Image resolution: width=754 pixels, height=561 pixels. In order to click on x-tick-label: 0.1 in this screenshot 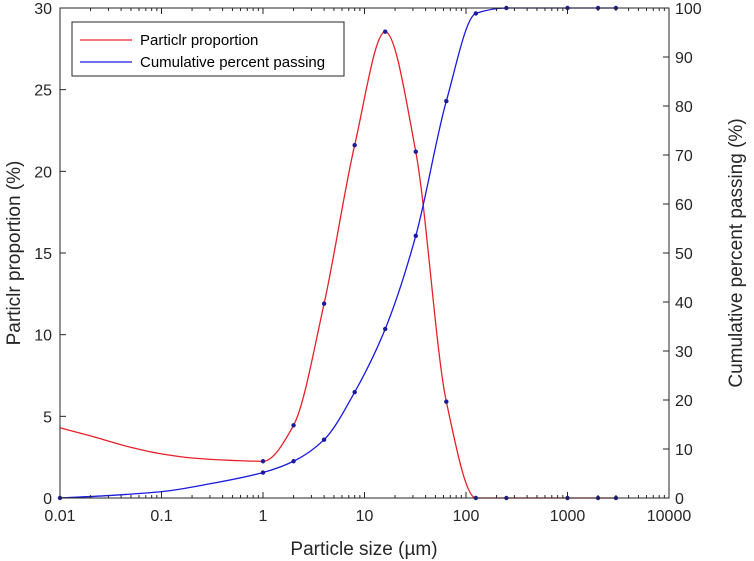, I will do `click(161, 516)`.